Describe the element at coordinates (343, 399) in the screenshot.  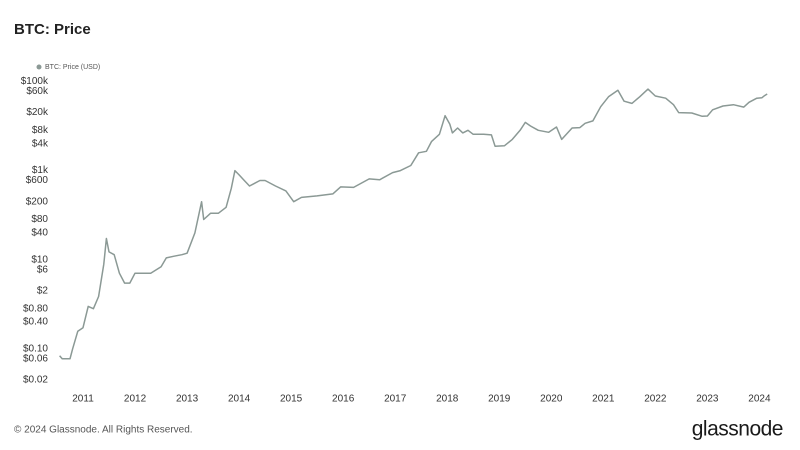
I see `x-tick-label: 2016` at that location.